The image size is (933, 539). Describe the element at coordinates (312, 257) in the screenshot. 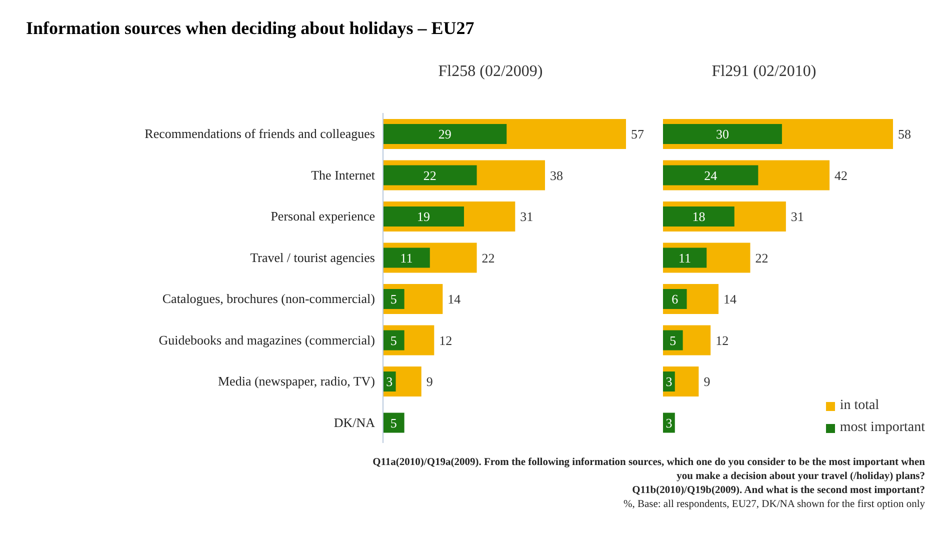

I see `y-tick-label: Travel / tourist agencies` at that location.